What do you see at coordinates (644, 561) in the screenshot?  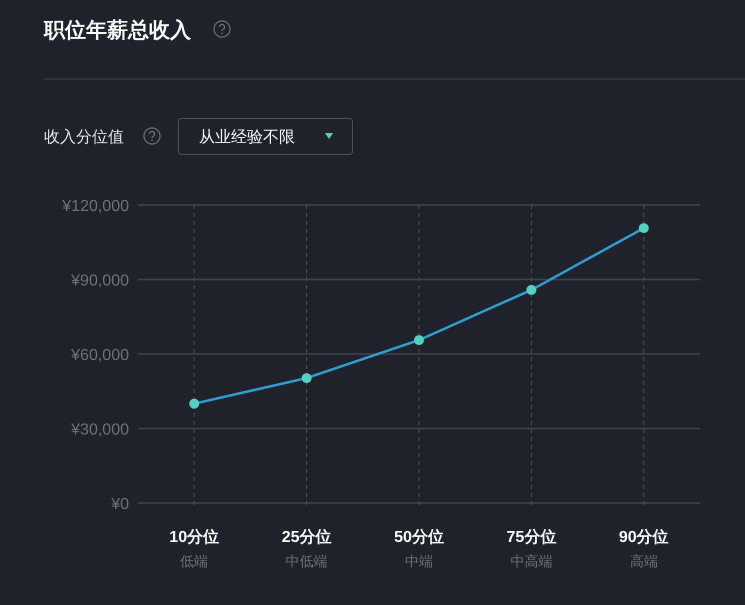 I see `text: 高端` at bounding box center [644, 561].